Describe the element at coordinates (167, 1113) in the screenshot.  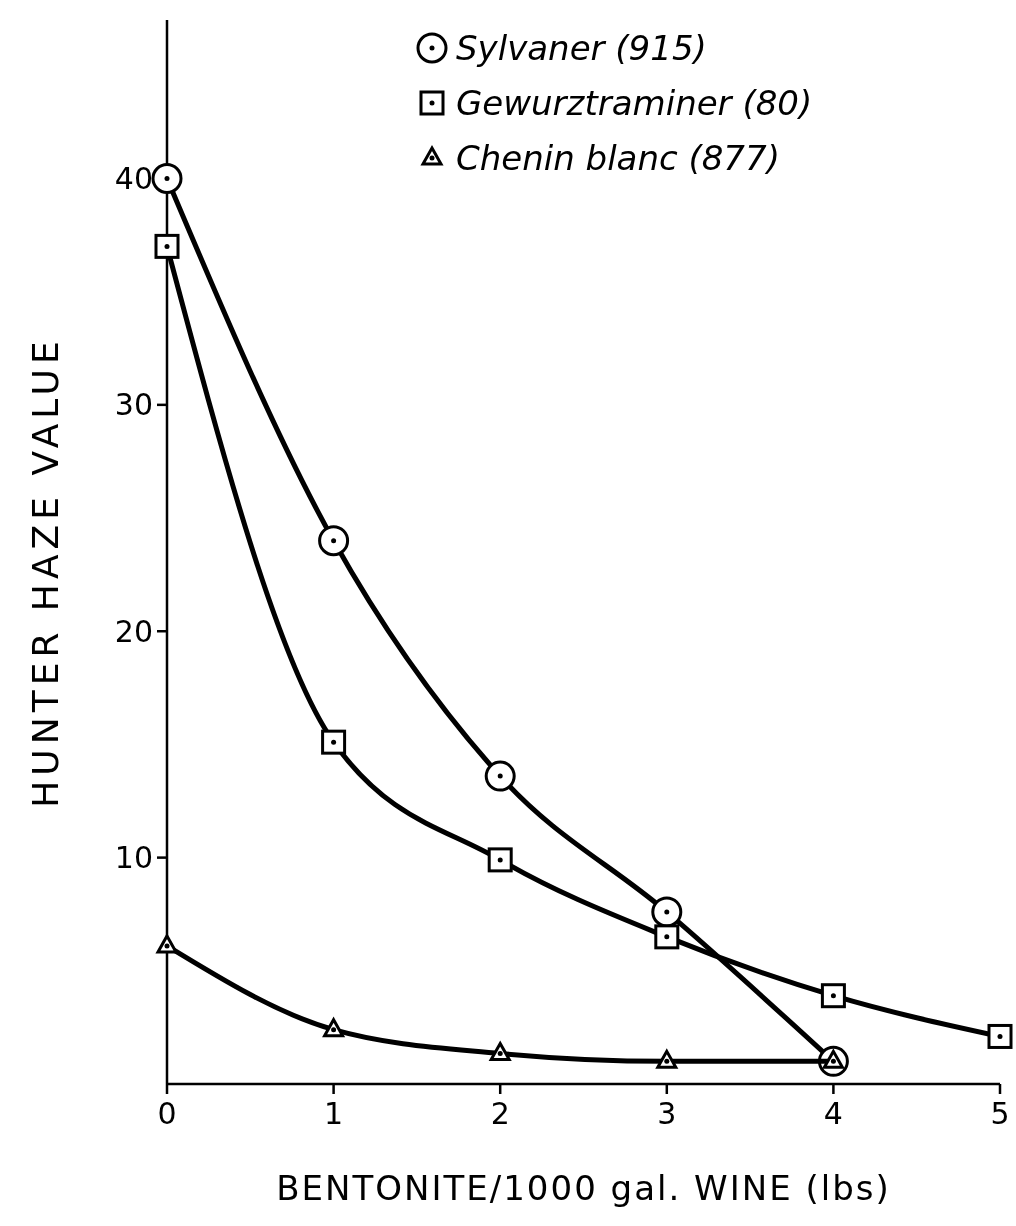
I see `x-tick-label: 0` at that location.